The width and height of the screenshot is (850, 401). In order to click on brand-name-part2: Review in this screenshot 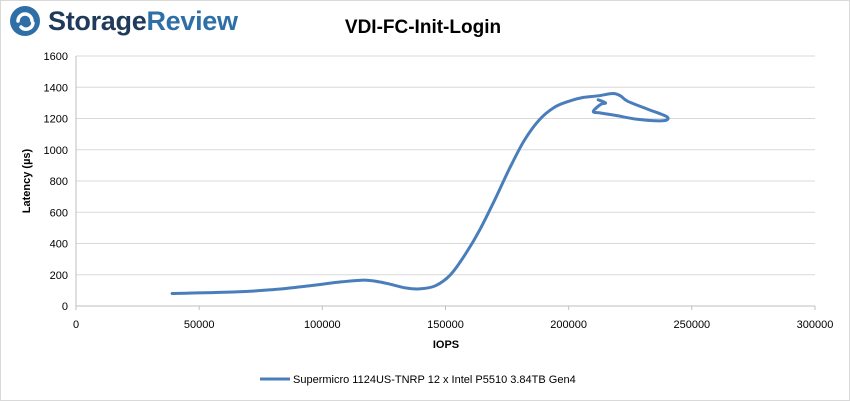, I will do `click(192, 20)`.